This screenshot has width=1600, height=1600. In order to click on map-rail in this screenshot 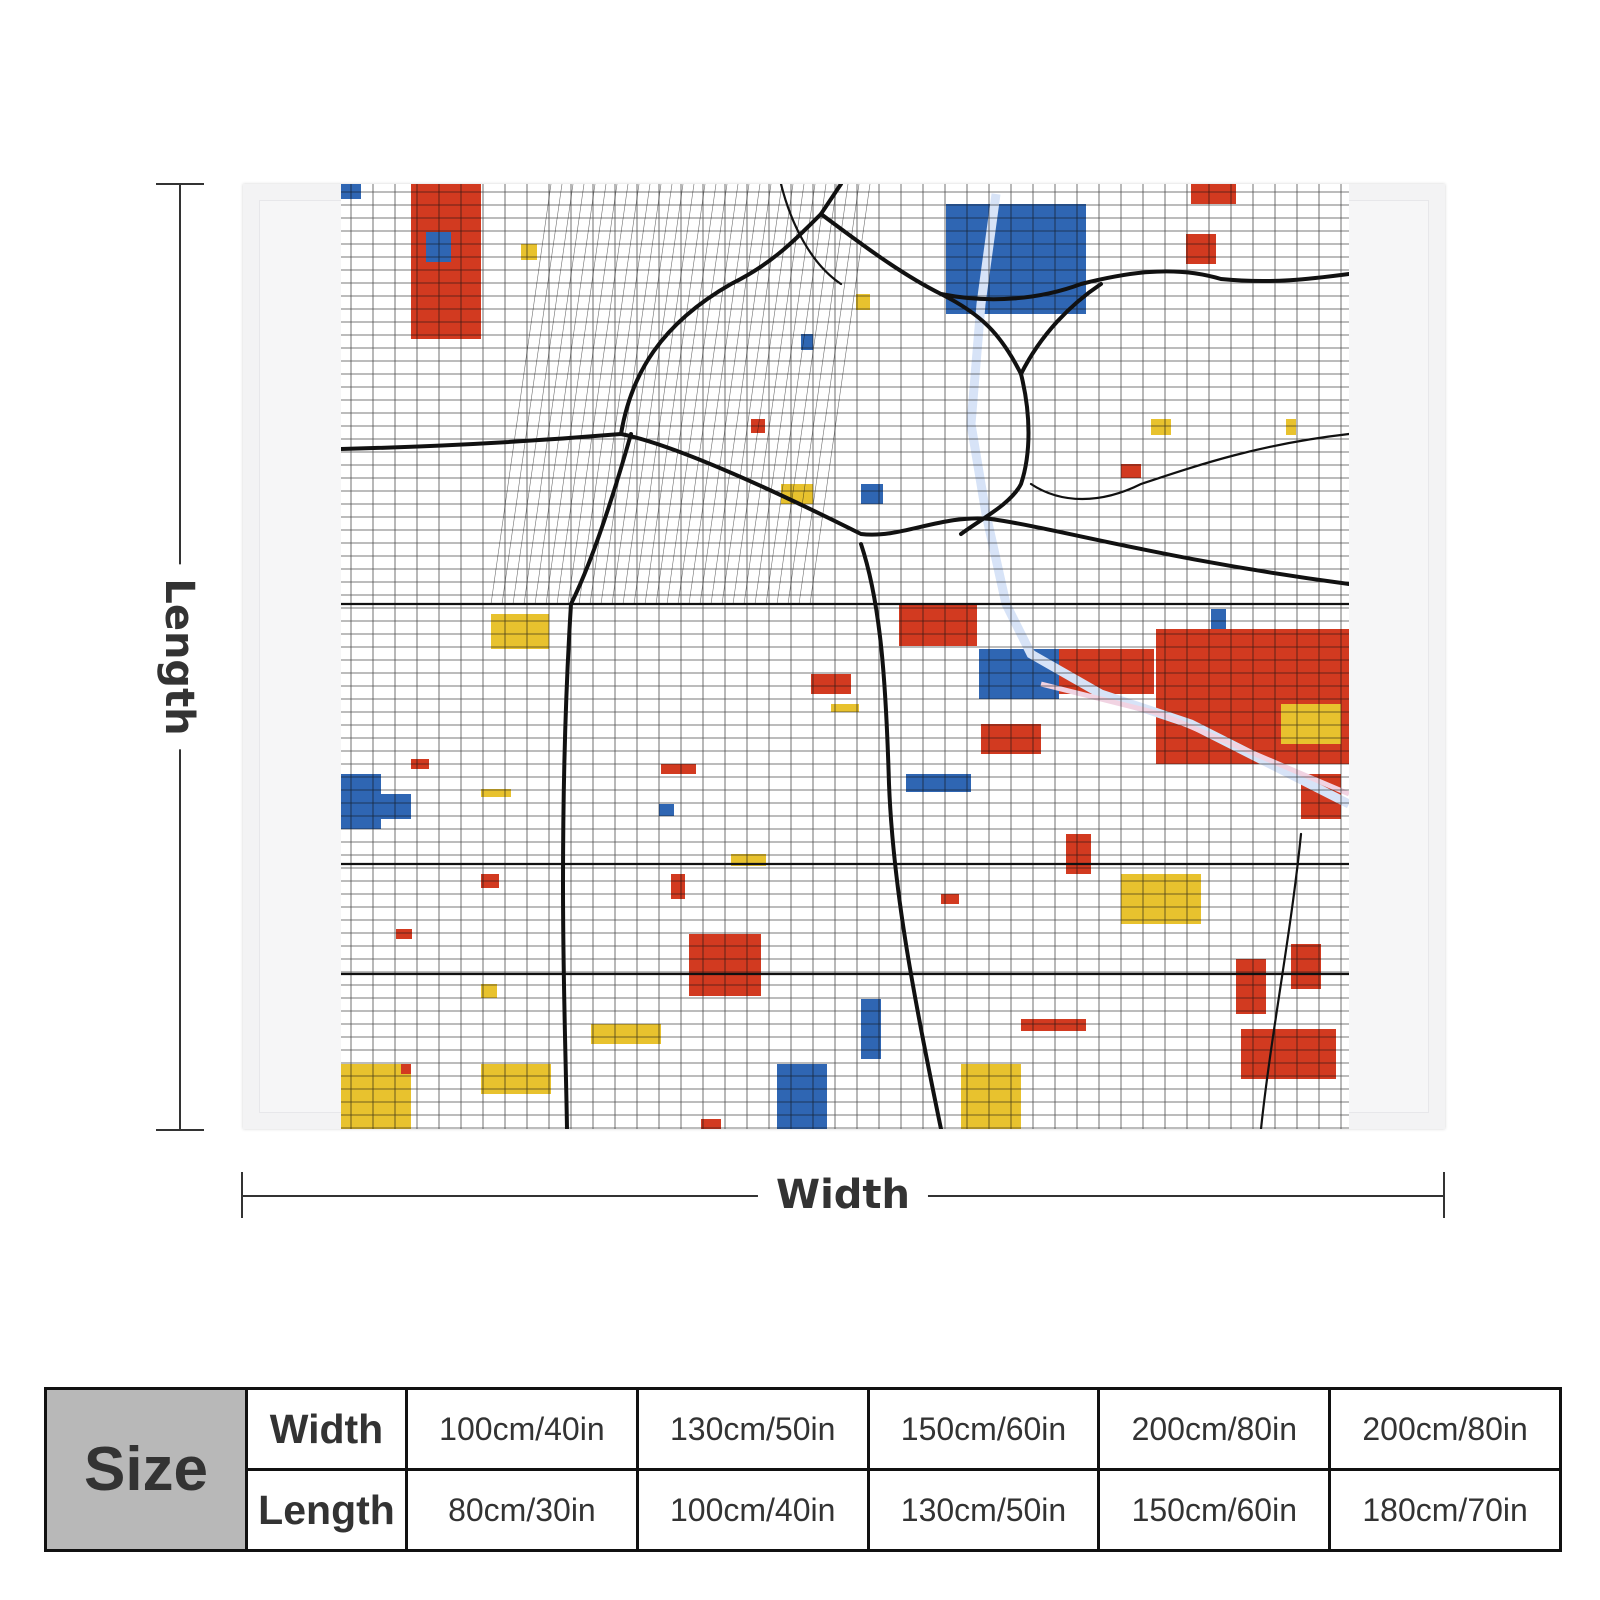, I will do `click(1194, 739)`.